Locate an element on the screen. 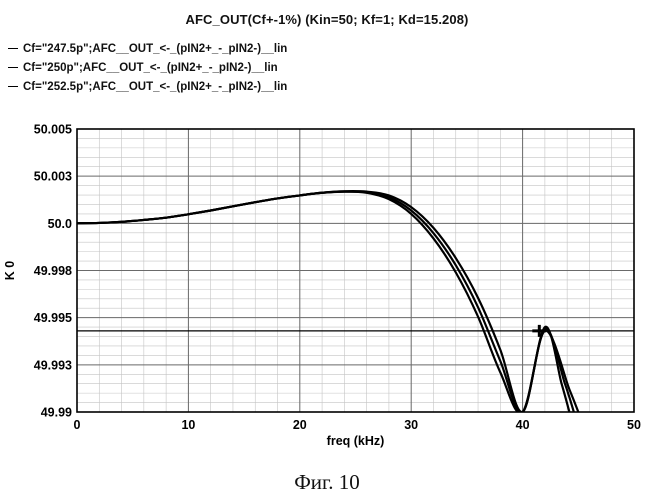 The image size is (654, 500). y-tick-label: 49.995 is located at coordinates (53, 318).